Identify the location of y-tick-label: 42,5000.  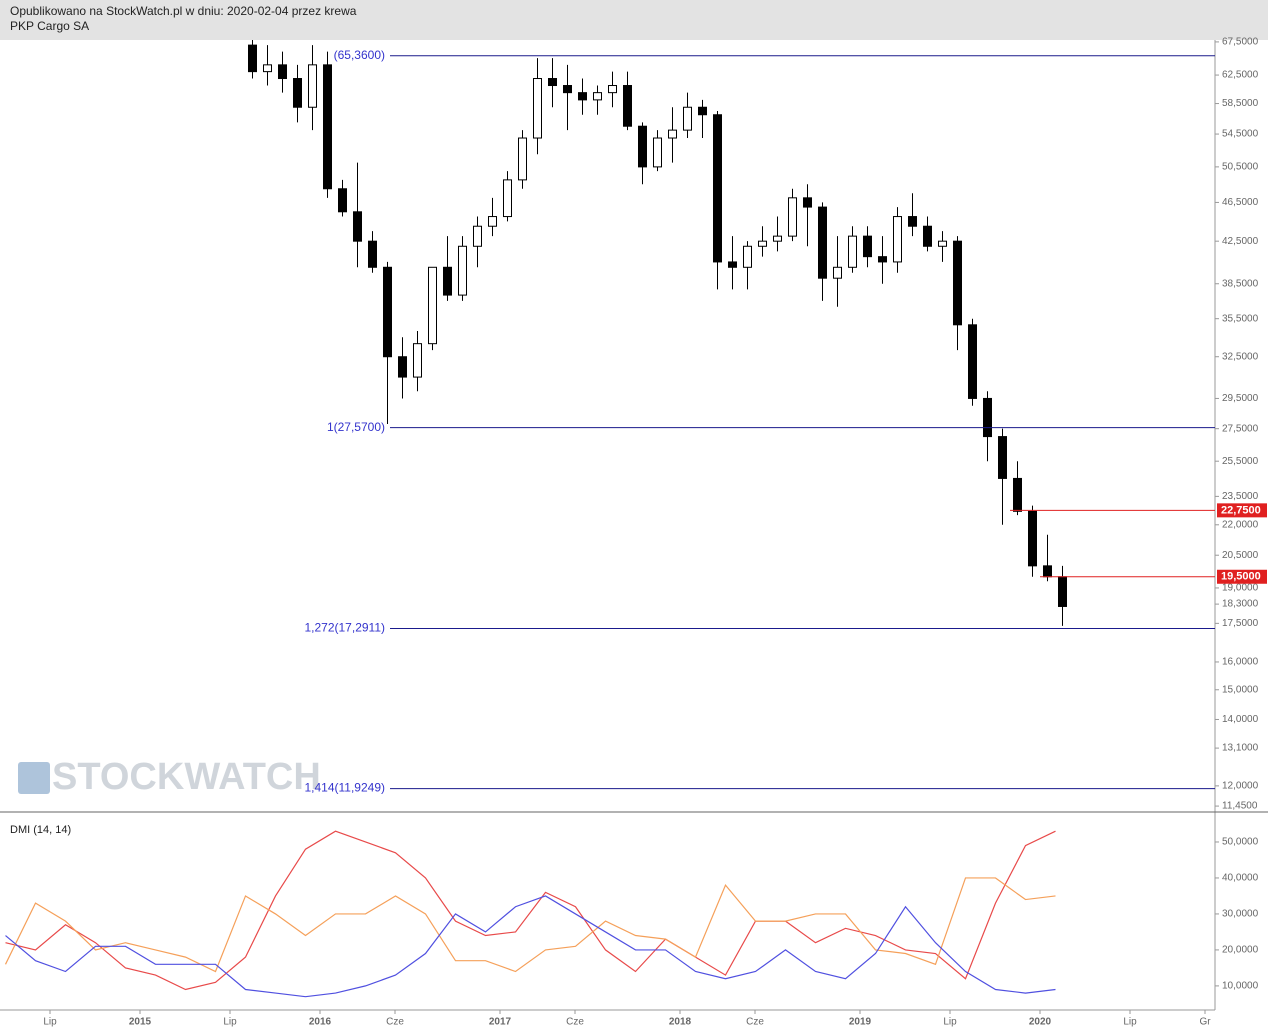
(1240, 241).